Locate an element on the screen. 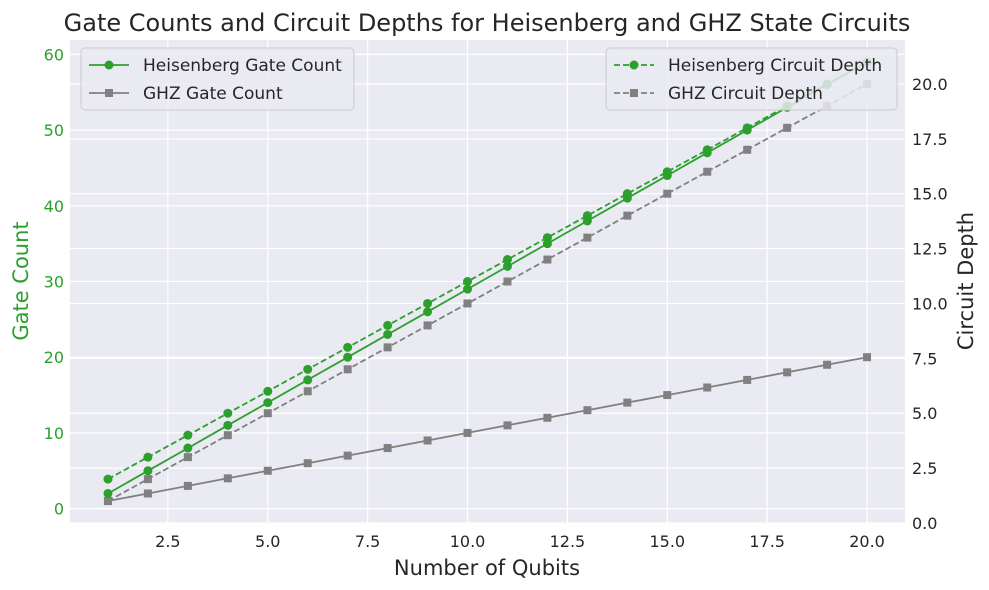 The image size is (989, 590). right-tick-label: 17.5 is located at coordinates (930, 139).